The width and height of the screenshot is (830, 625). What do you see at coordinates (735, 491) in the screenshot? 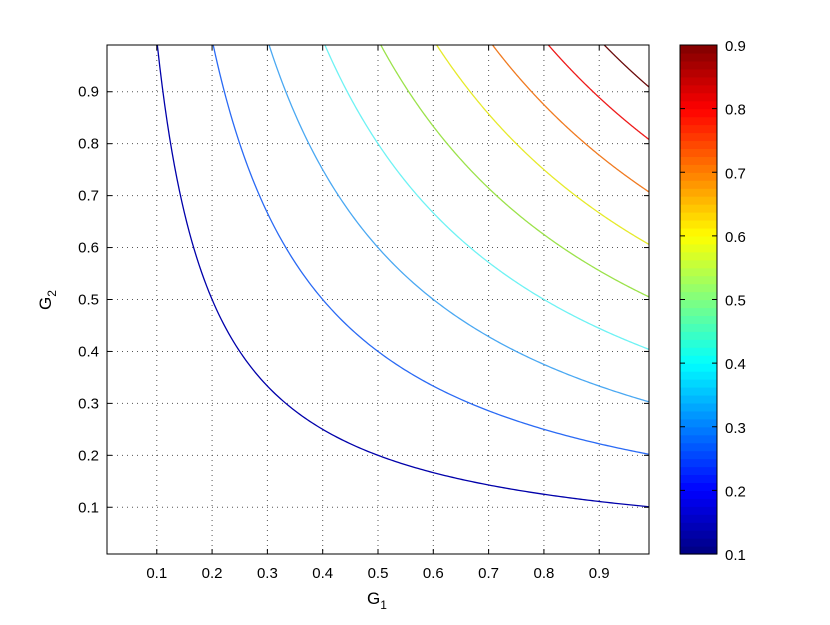
I see `colorbar-tick-label: 0.2` at bounding box center [735, 491].